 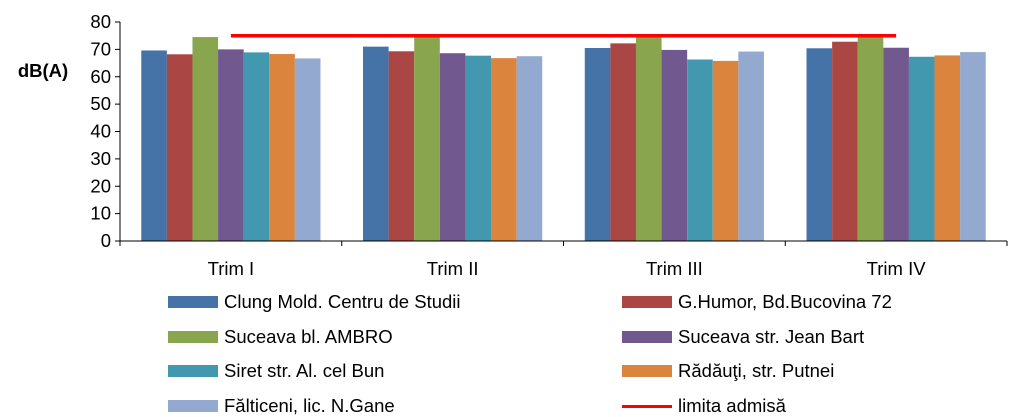 I want to click on x-tick-label: Trim III, so click(x=674, y=268).